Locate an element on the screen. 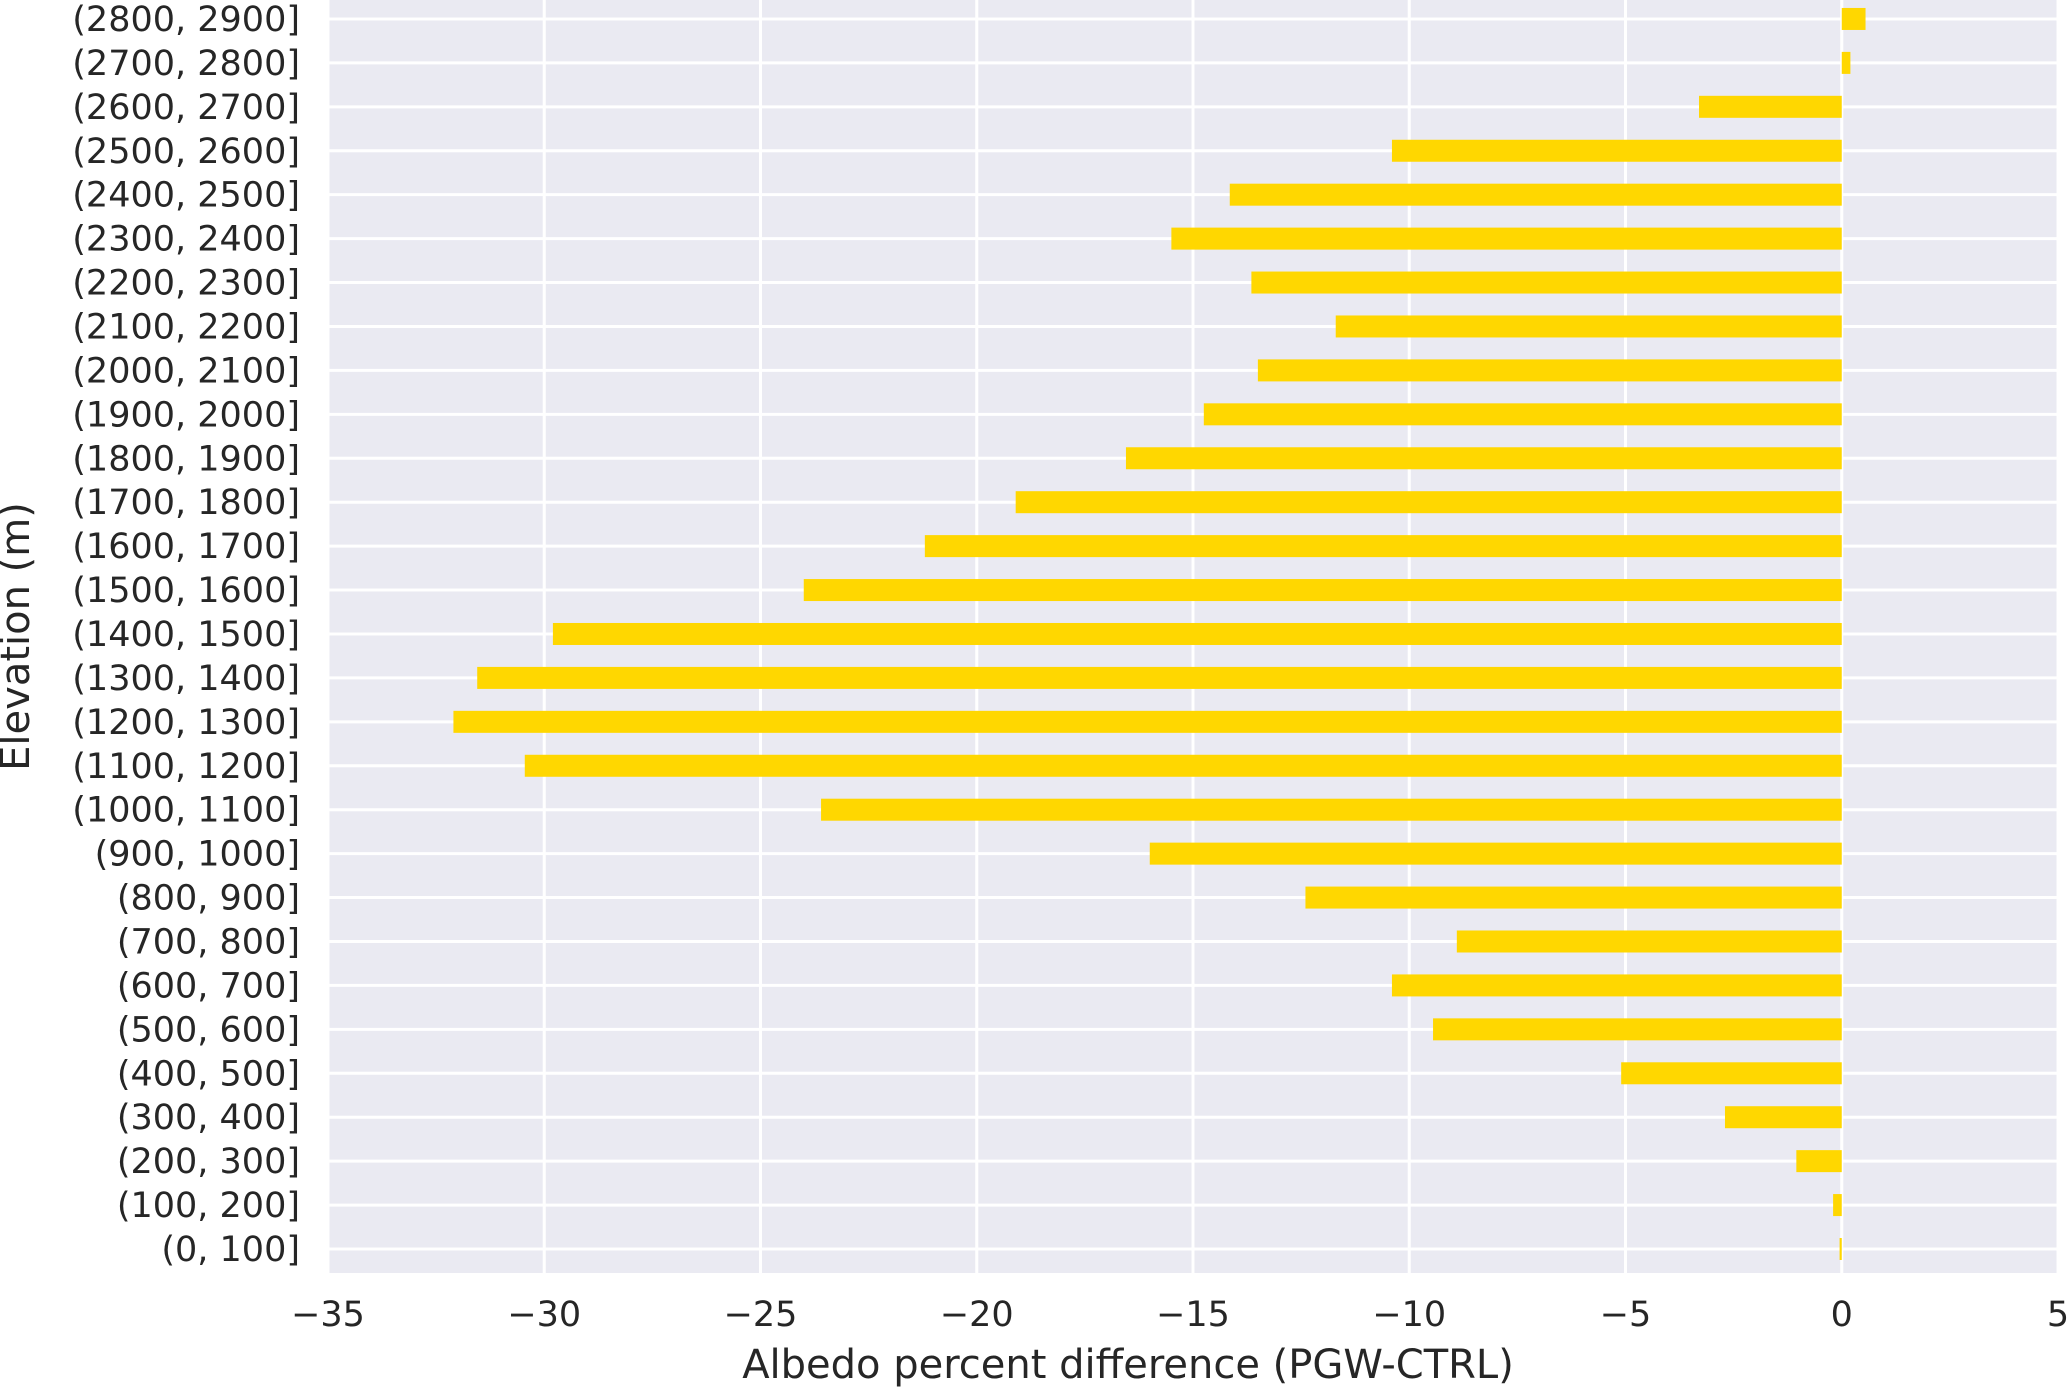 The width and height of the screenshot is (2067, 1390). x-tick-label: −15 is located at coordinates (1193, 1315).